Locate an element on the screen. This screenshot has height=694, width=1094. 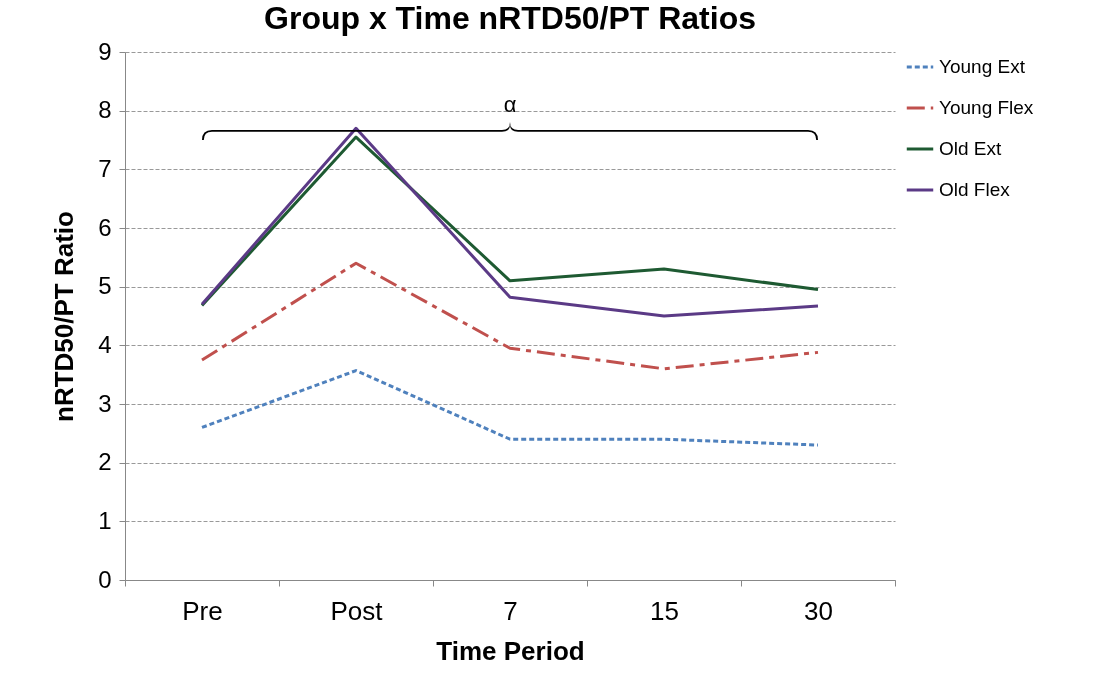
x-tick-label: Post is located at coordinates (357, 610).